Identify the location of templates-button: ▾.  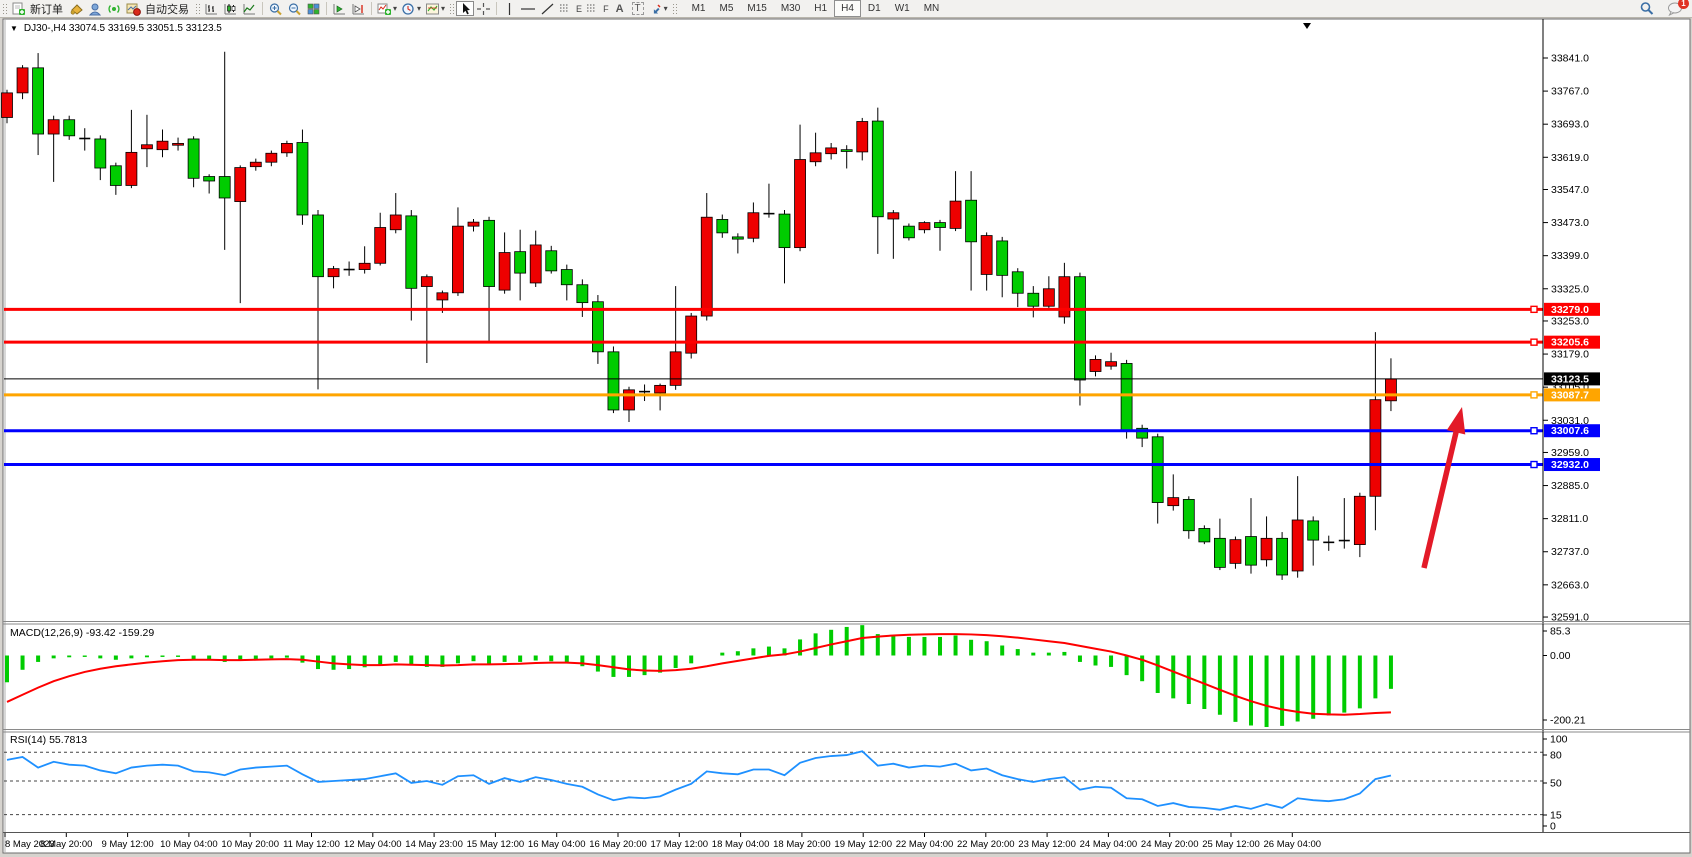
(435, 8).